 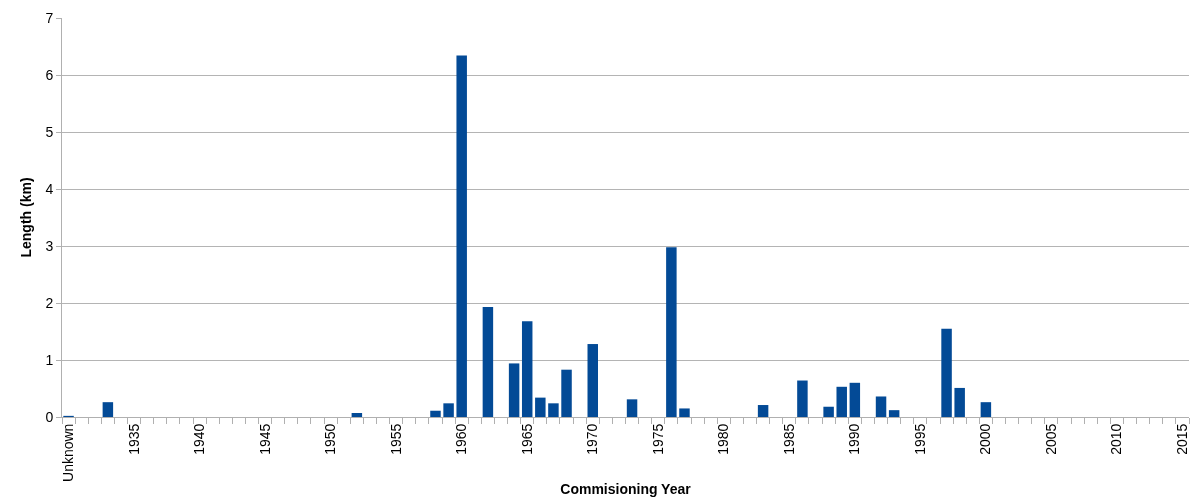 I want to click on x-tick-label: 2005, so click(x=1050, y=439).